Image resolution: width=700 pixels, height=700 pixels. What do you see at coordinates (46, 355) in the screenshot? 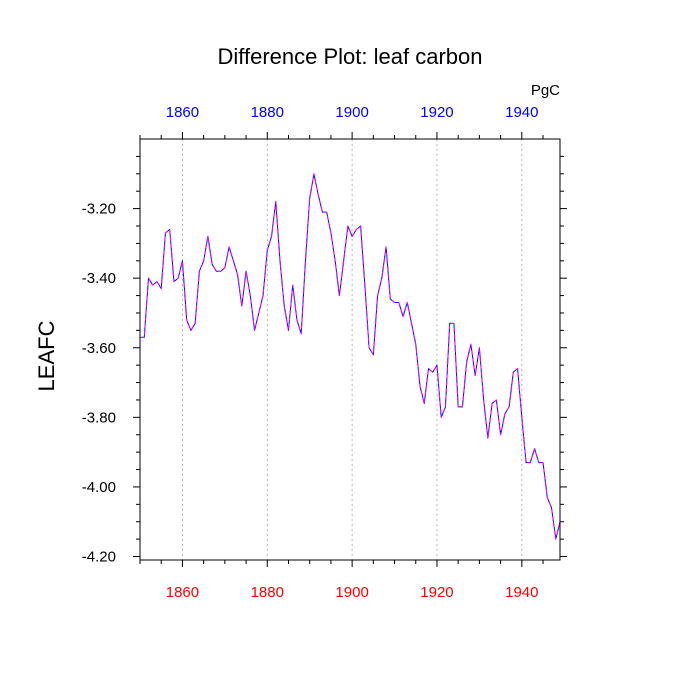
I see `y-axis-label: LEAFC` at bounding box center [46, 355].